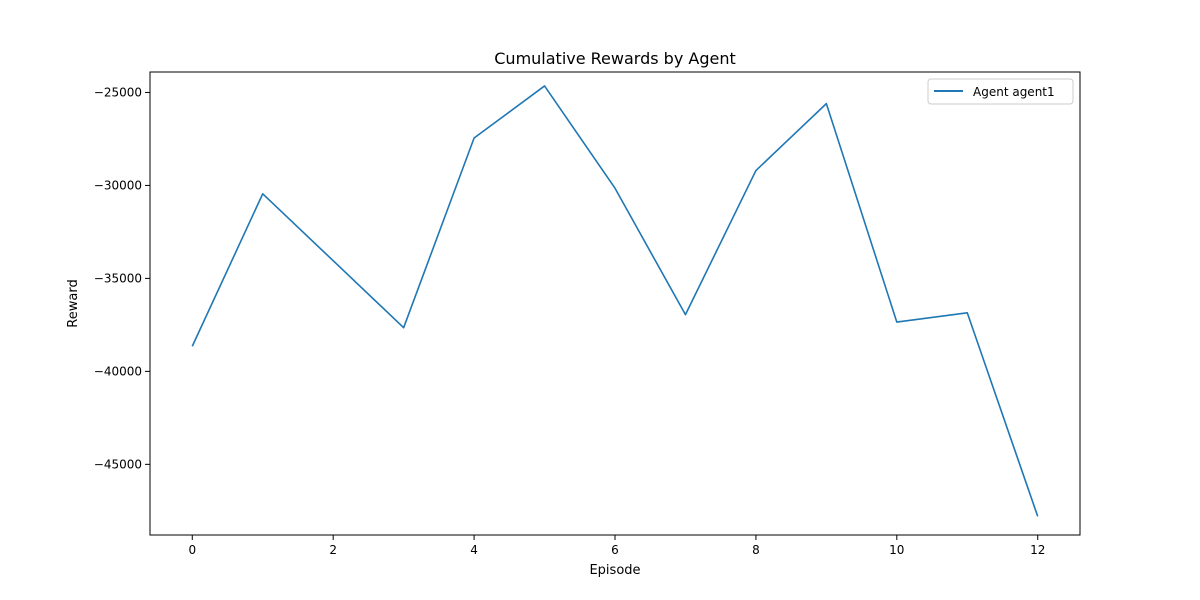 Image resolution: width=1200 pixels, height=600 pixels. I want to click on y-tick-label: −30000, so click(118, 185).